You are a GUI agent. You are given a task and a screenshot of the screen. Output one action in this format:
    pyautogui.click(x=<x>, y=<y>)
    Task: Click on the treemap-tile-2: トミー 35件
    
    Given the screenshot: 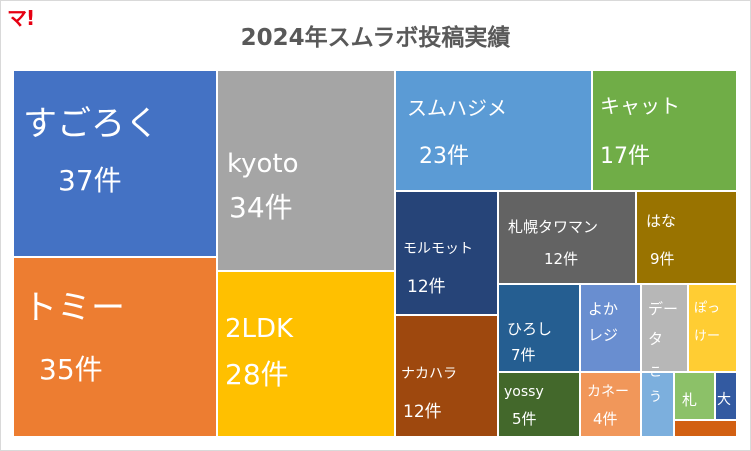 What is the action you would take?
    pyautogui.click(x=115, y=347)
    